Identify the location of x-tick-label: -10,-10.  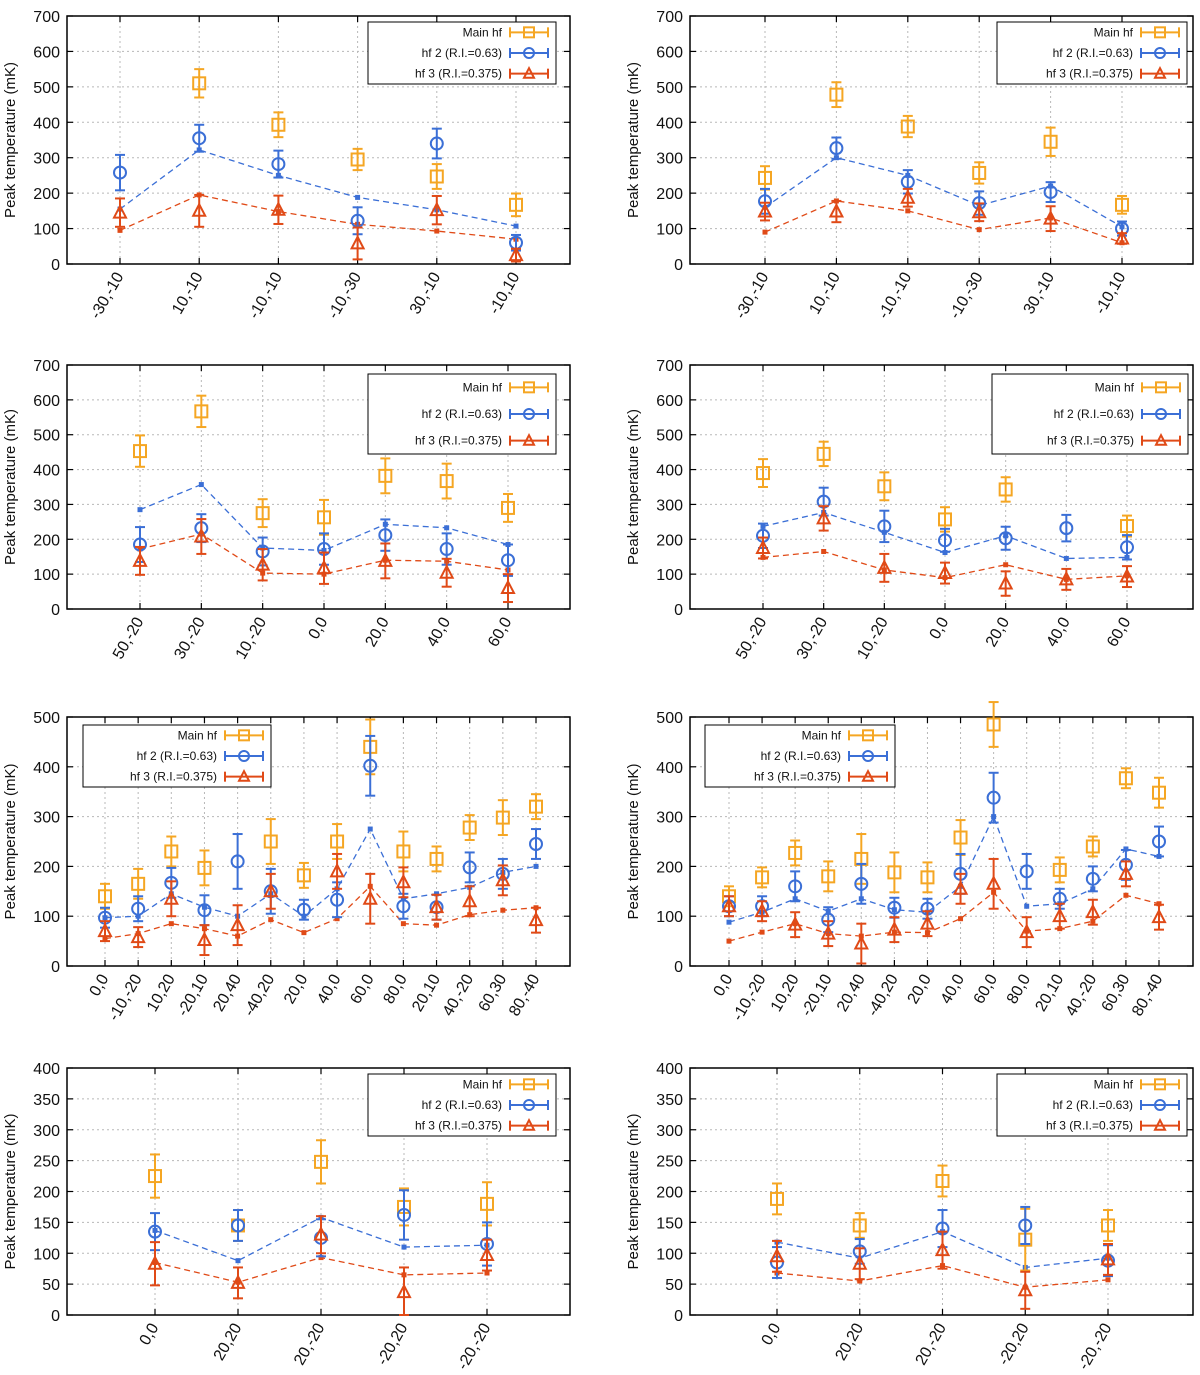
(266, 295).